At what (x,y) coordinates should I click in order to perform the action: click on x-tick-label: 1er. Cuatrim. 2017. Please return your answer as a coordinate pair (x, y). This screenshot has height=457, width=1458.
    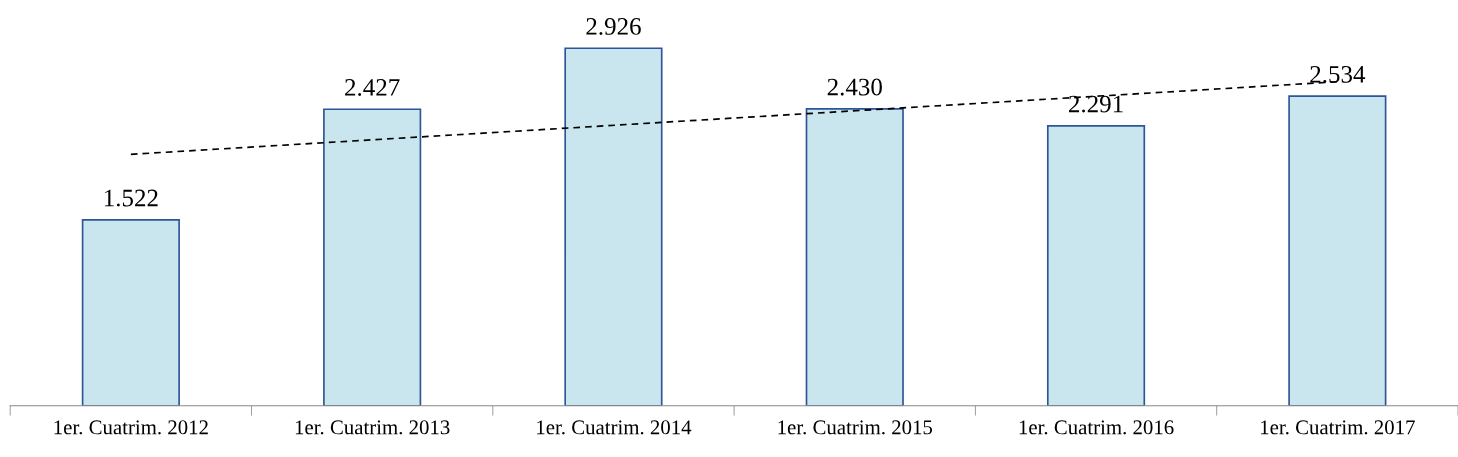
    Looking at the image, I should click on (1338, 427).